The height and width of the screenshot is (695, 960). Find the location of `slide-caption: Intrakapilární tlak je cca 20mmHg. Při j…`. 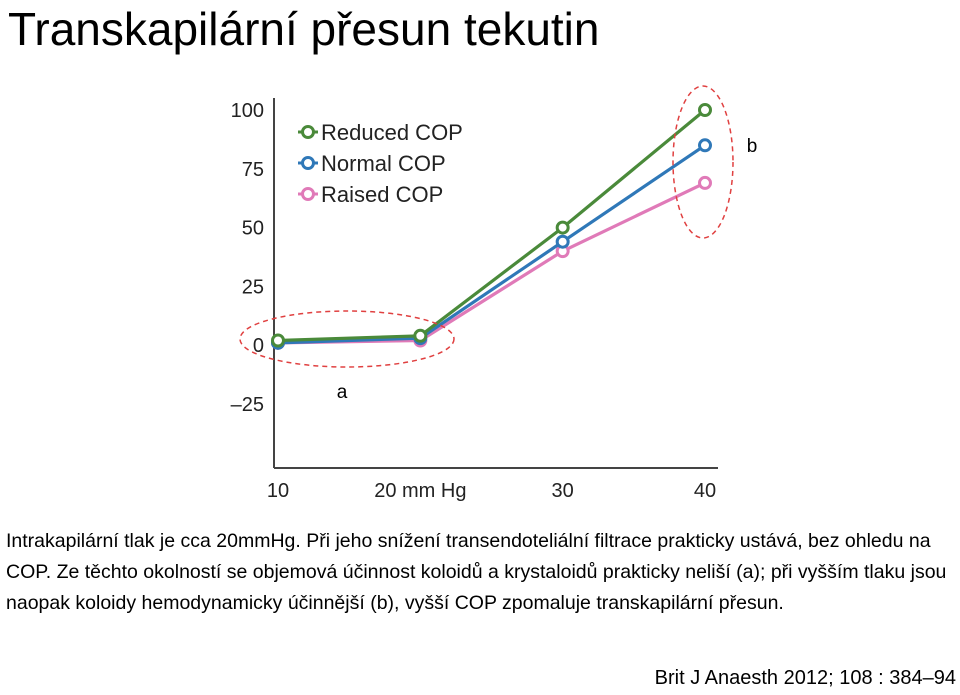

slide-caption: Intrakapilární tlak je cca 20mmHg. Při j… is located at coordinates (481, 572).